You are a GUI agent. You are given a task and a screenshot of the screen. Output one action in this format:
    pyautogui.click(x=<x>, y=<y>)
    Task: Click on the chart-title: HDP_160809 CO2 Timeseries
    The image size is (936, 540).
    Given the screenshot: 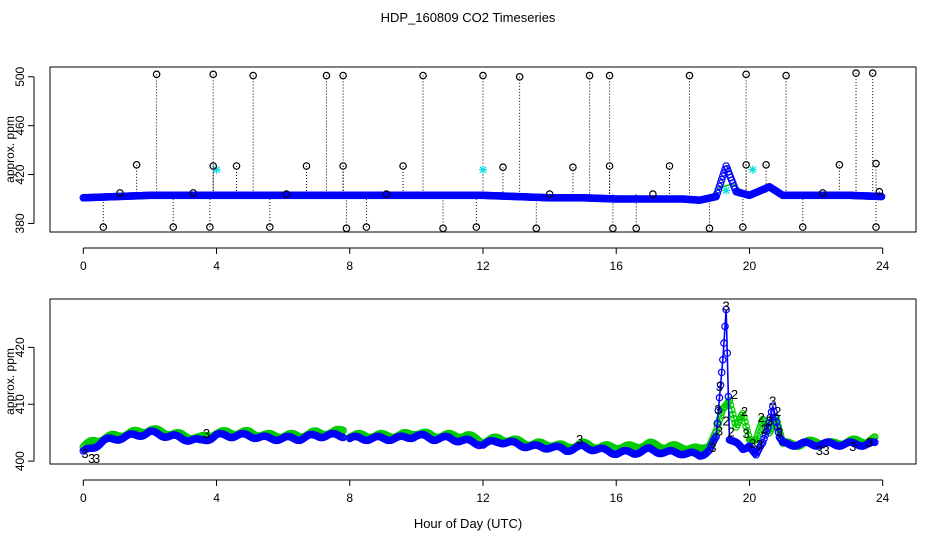 What is the action you would take?
    pyautogui.click(x=468, y=17)
    